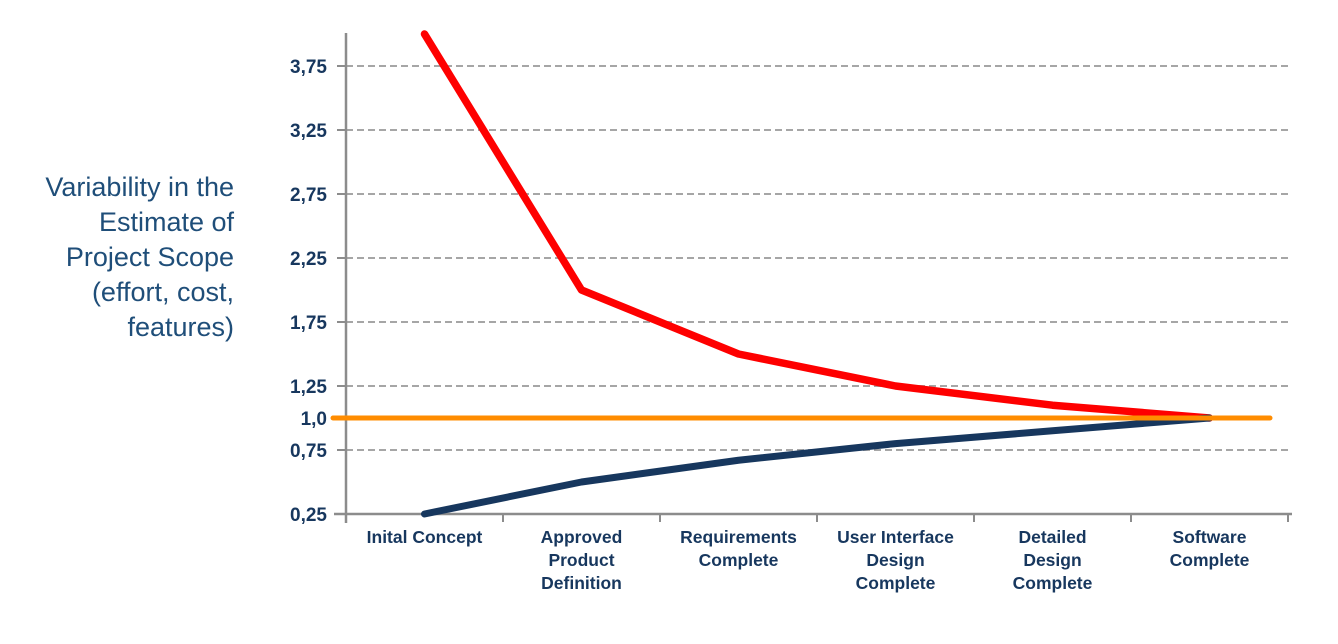  I want to click on y-tick-label: 0,75, so click(308, 451).